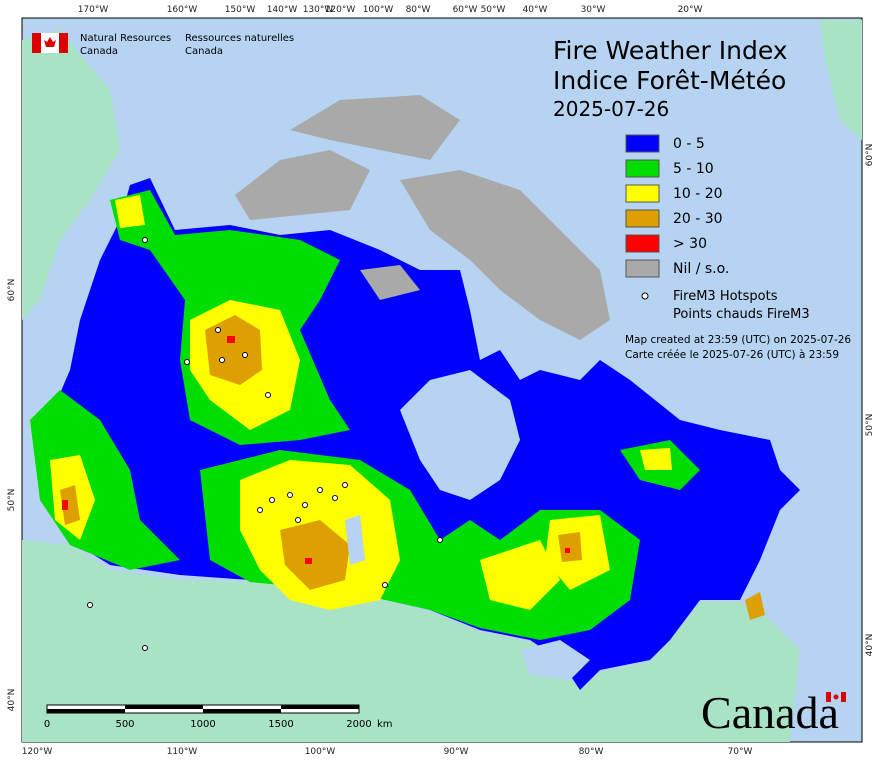 The image size is (880, 760). What do you see at coordinates (318, 10) in the screenshot?
I see `longitude-label: 130°W` at bounding box center [318, 10].